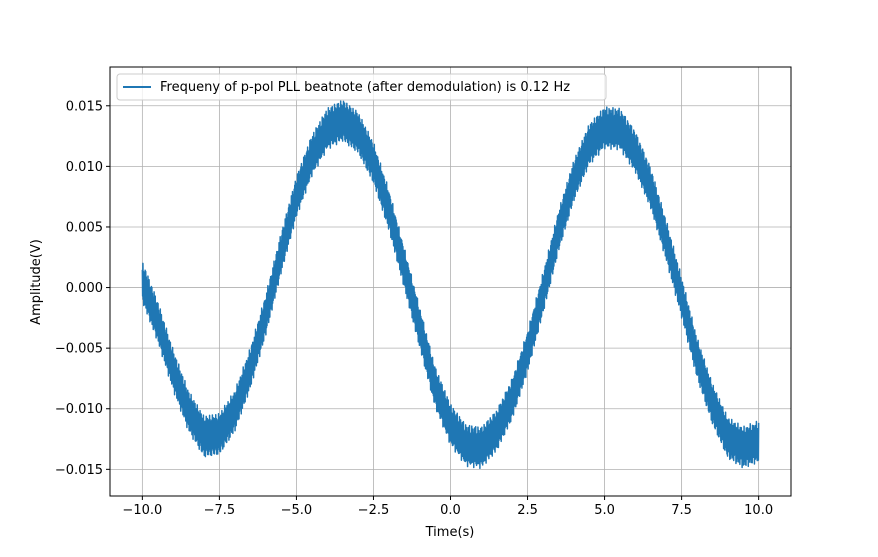  Describe the element at coordinates (36, 282) in the screenshot. I see `y-axis-title: Amplitude(V)` at that location.